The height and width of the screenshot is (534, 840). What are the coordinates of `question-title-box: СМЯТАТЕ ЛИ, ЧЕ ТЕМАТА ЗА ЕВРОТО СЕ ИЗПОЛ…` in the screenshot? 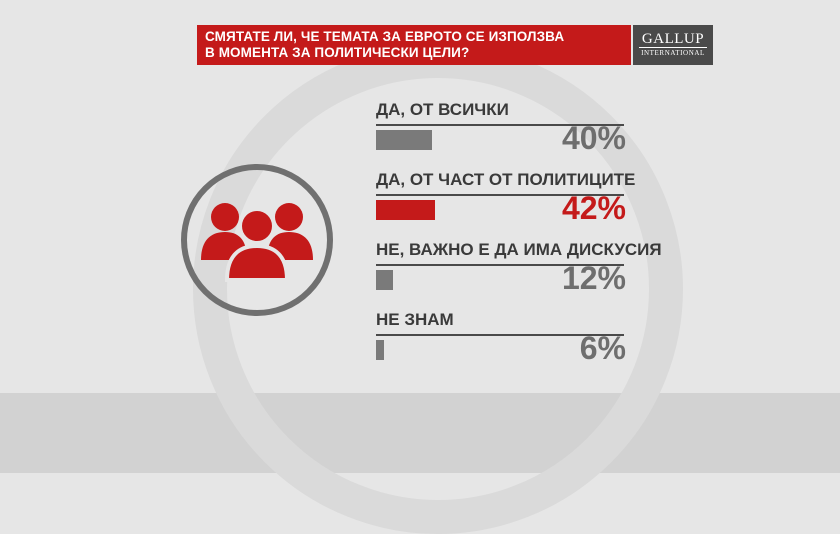 It's located at (414, 45).